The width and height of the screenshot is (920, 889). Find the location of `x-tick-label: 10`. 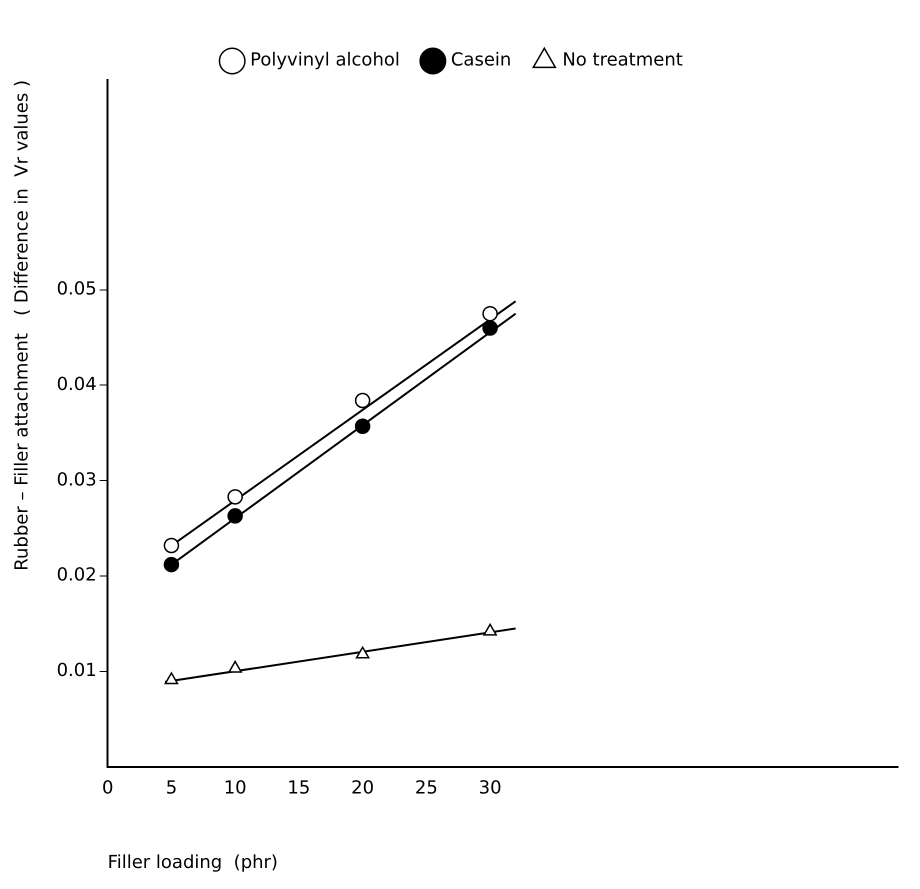

x-tick-label: 10 is located at coordinates (235, 787).